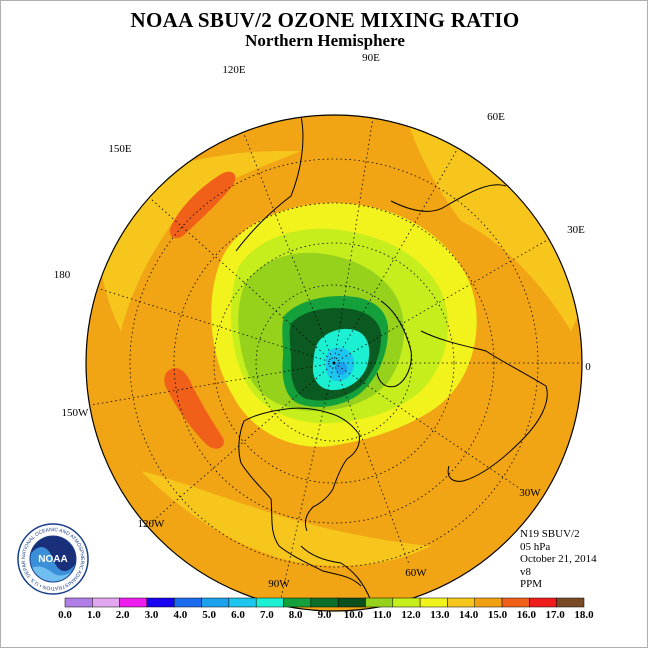 The height and width of the screenshot is (648, 648). Describe the element at coordinates (353, 240) in the screenshot. I see `meridian-90e` at that location.